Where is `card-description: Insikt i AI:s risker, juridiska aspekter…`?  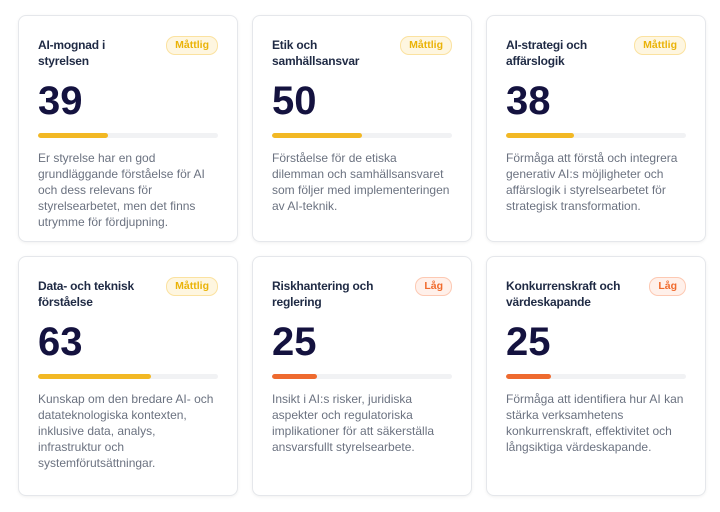 card-description: Insikt i AI:s risker, juridiska aspekter… is located at coordinates (353, 423).